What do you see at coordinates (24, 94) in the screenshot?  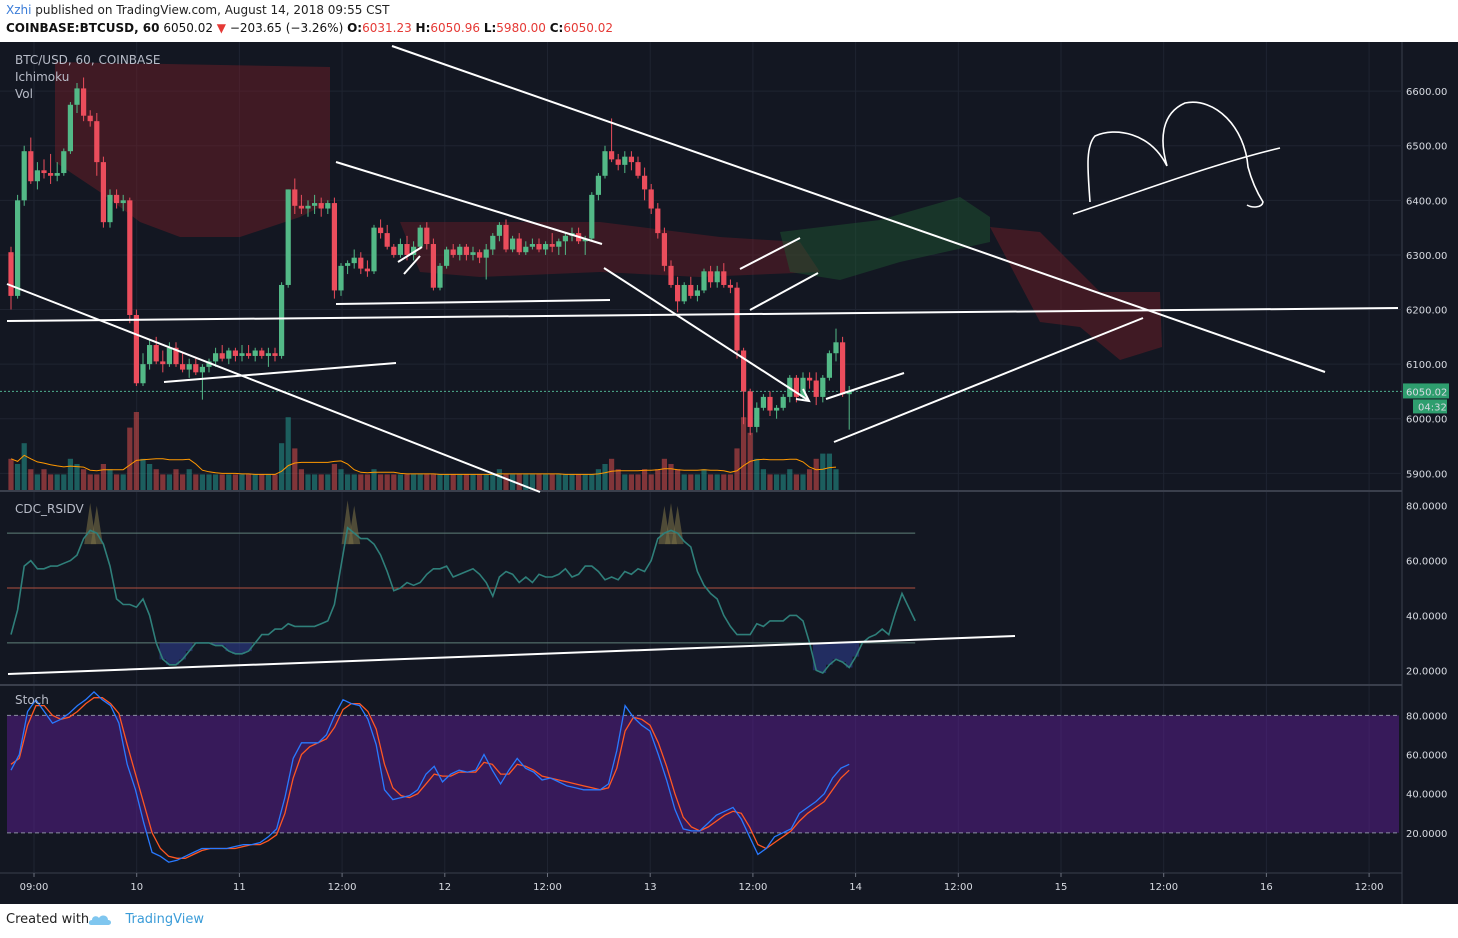 I see `volume-label: Vol` at bounding box center [24, 94].